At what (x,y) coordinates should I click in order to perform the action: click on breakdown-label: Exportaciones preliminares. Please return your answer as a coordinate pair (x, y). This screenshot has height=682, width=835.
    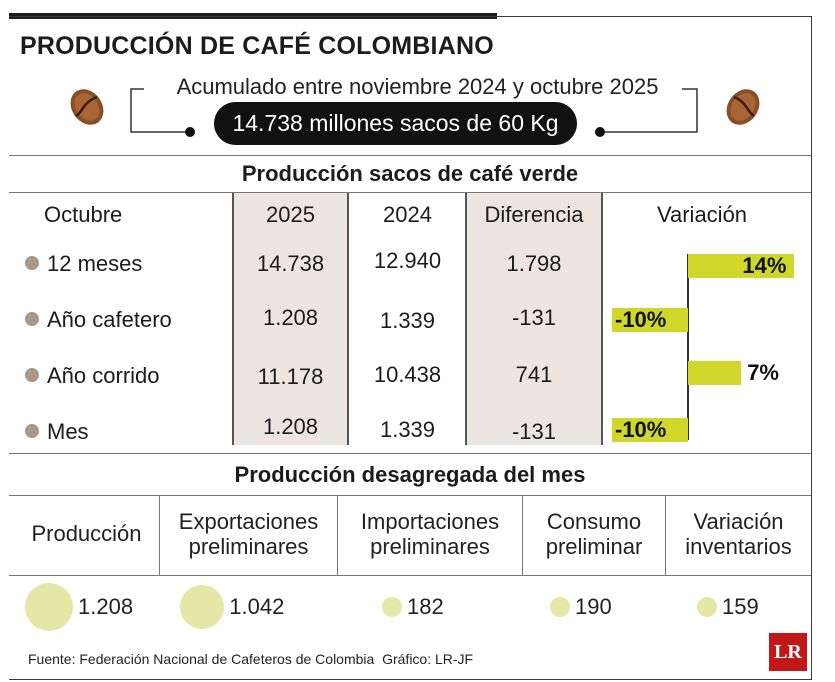
    Looking at the image, I should click on (248, 534).